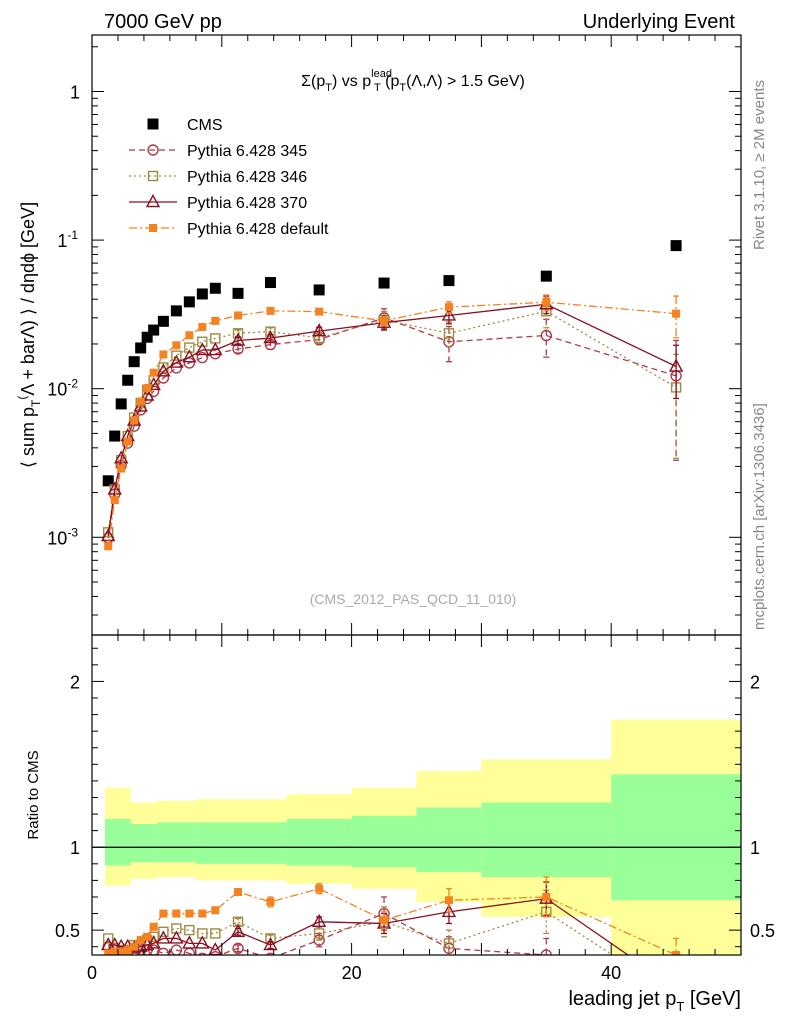 This screenshot has width=786, height=1024. I want to click on ratio-y-tick-label: 2, so click(75, 682).